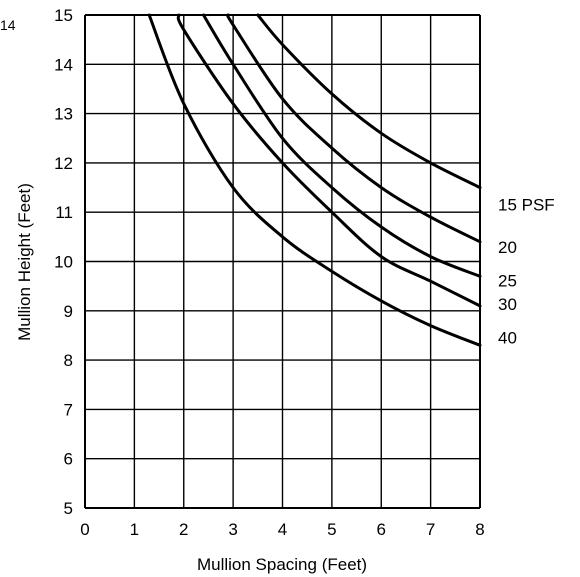 The height and width of the screenshot is (577, 580). Describe the element at coordinates (507, 247) in the screenshot. I see `series-label: 20` at that location.